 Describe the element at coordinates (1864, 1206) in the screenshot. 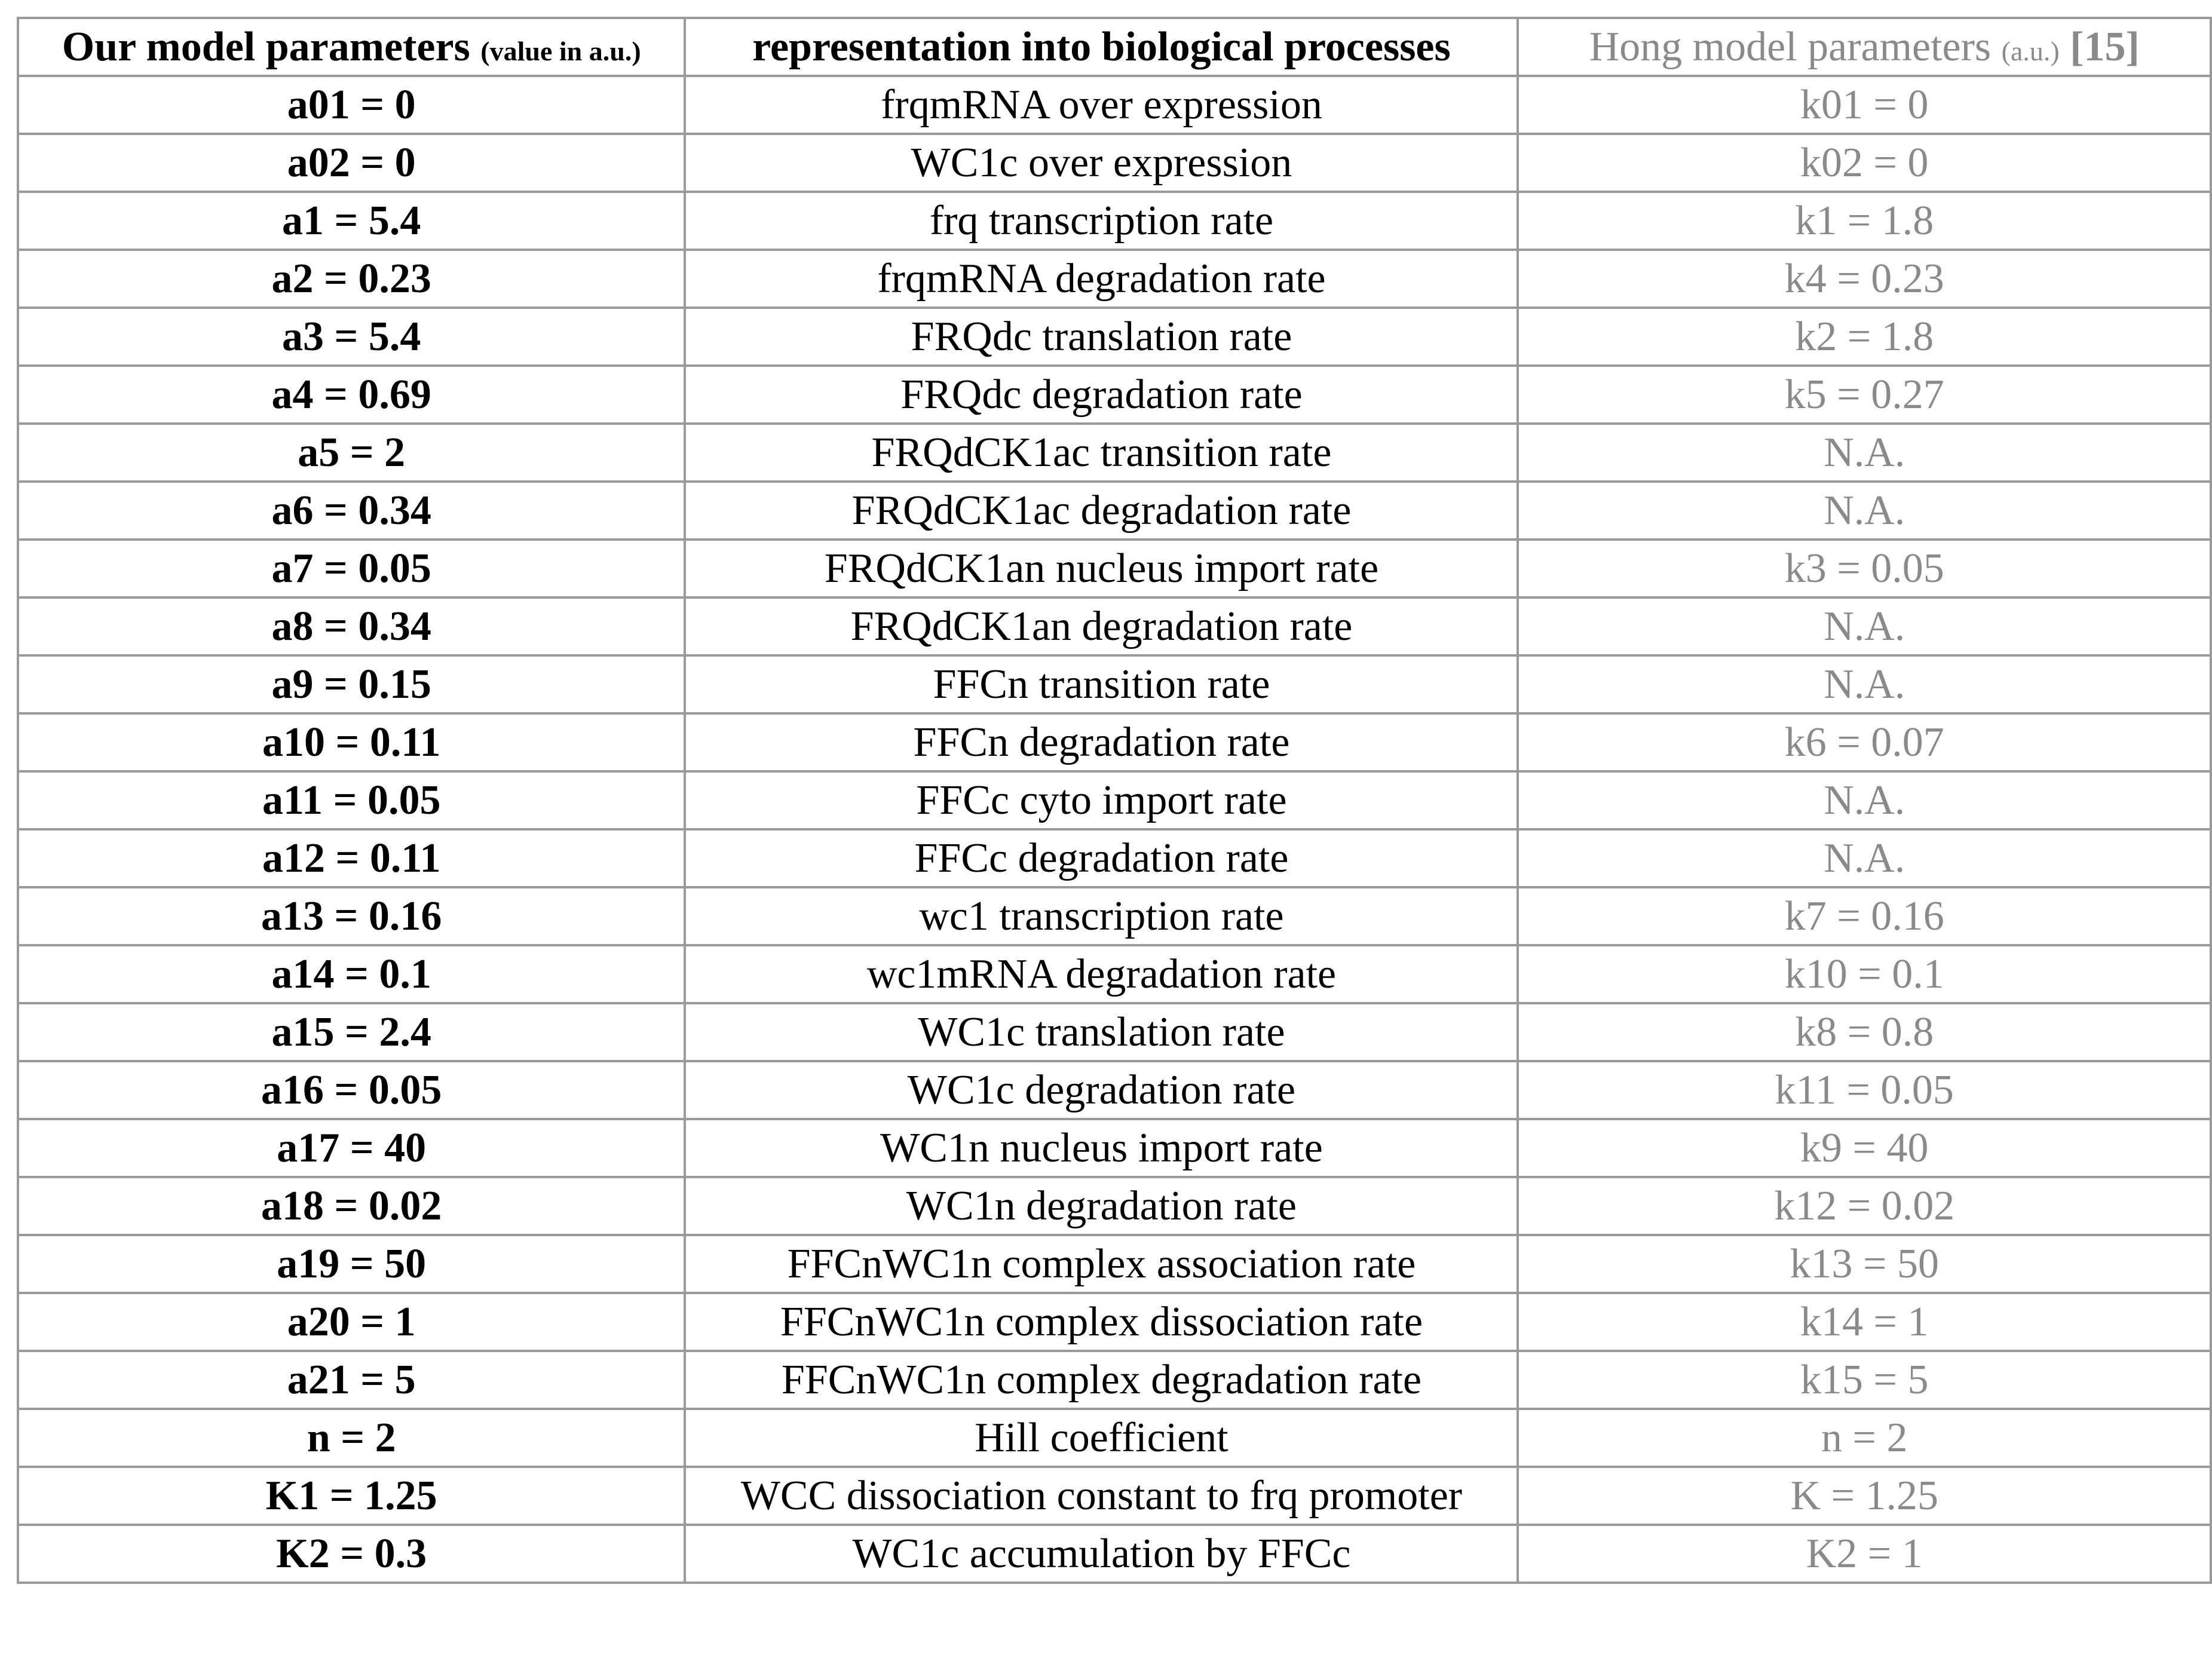

I see `hong-param-cell: k12 = 0.02` at that location.